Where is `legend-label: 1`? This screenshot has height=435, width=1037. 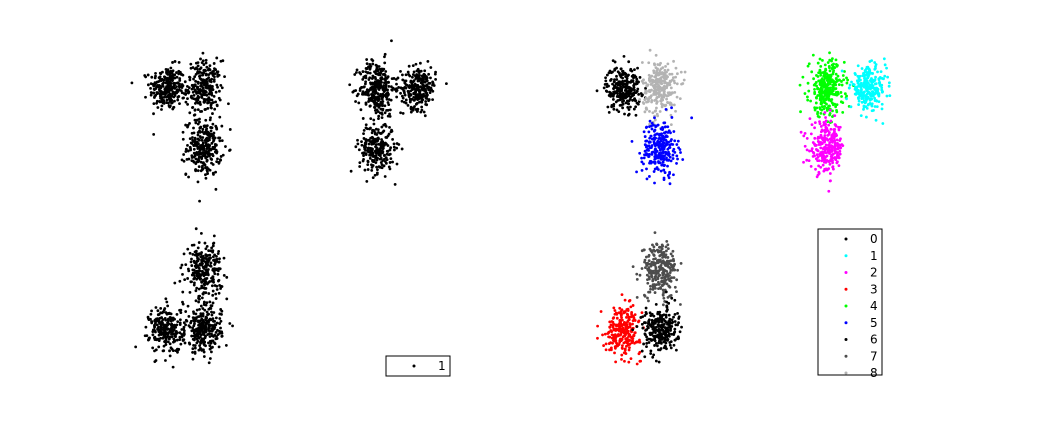 legend-label: 1 is located at coordinates (874, 256).